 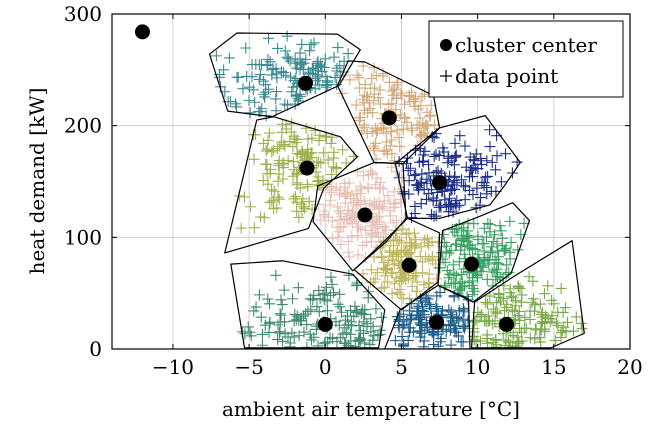 What do you see at coordinates (83, 14) in the screenshot?
I see `y-tick-label: 300` at bounding box center [83, 14].